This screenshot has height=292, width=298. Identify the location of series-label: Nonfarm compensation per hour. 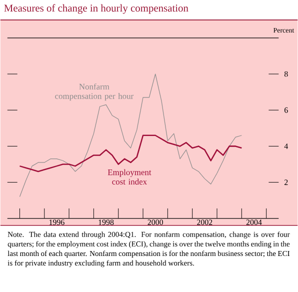
(94, 92).